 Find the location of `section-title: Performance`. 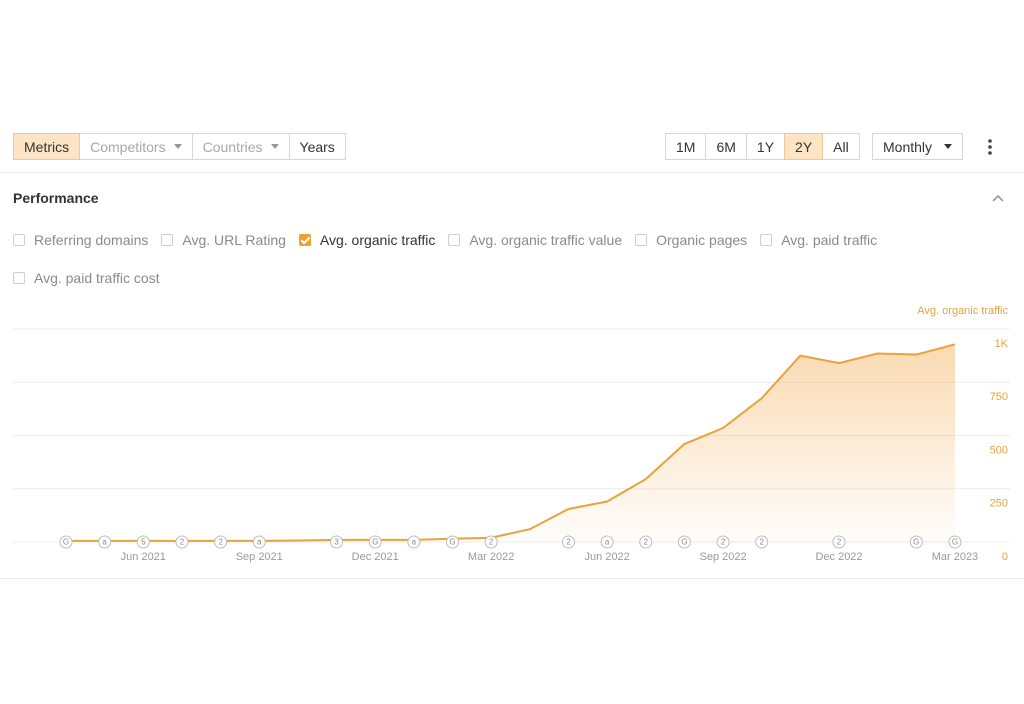

section-title: Performance is located at coordinates (56, 198).